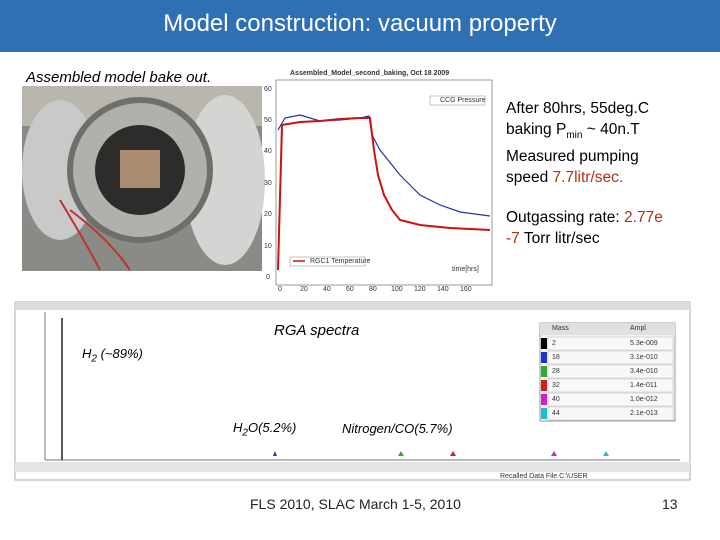 The image size is (720, 540). What do you see at coordinates (670, 504) in the screenshot?
I see `page-number: 13` at bounding box center [670, 504].